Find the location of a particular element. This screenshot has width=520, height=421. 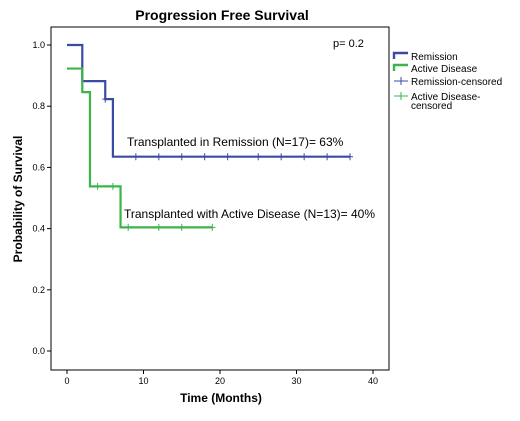

x-tick-label: 40 is located at coordinates (373, 381).